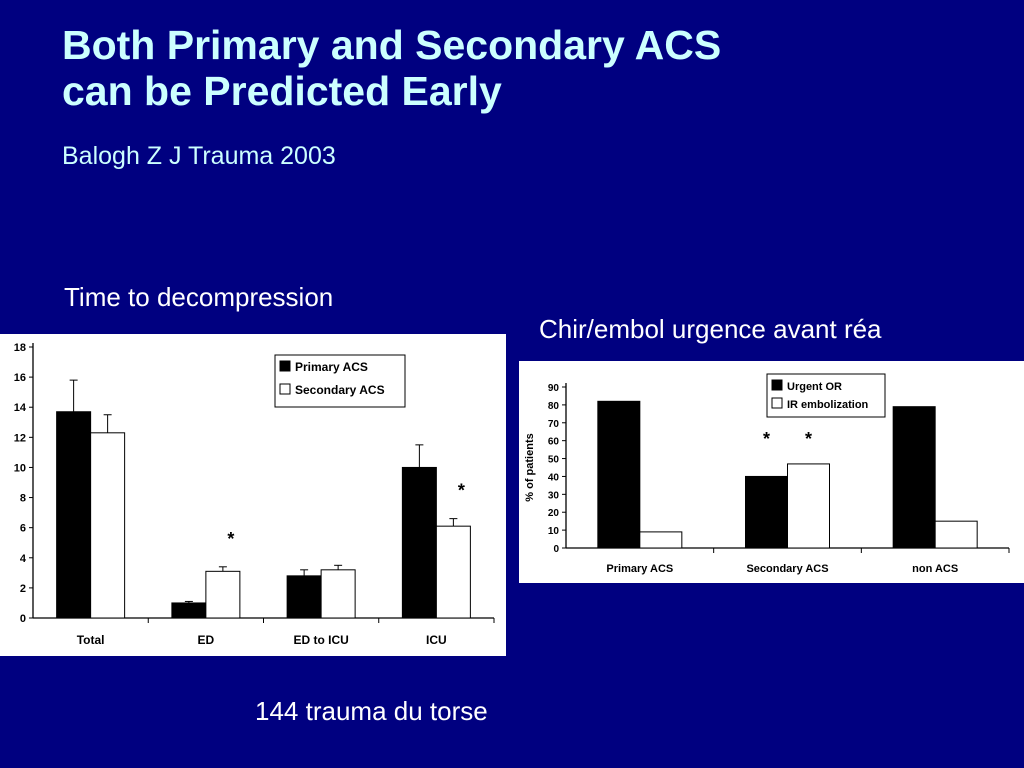 This screenshot has height=768, width=1024. What do you see at coordinates (20, 438) in the screenshot?
I see `y-tick-label: 12` at bounding box center [20, 438].